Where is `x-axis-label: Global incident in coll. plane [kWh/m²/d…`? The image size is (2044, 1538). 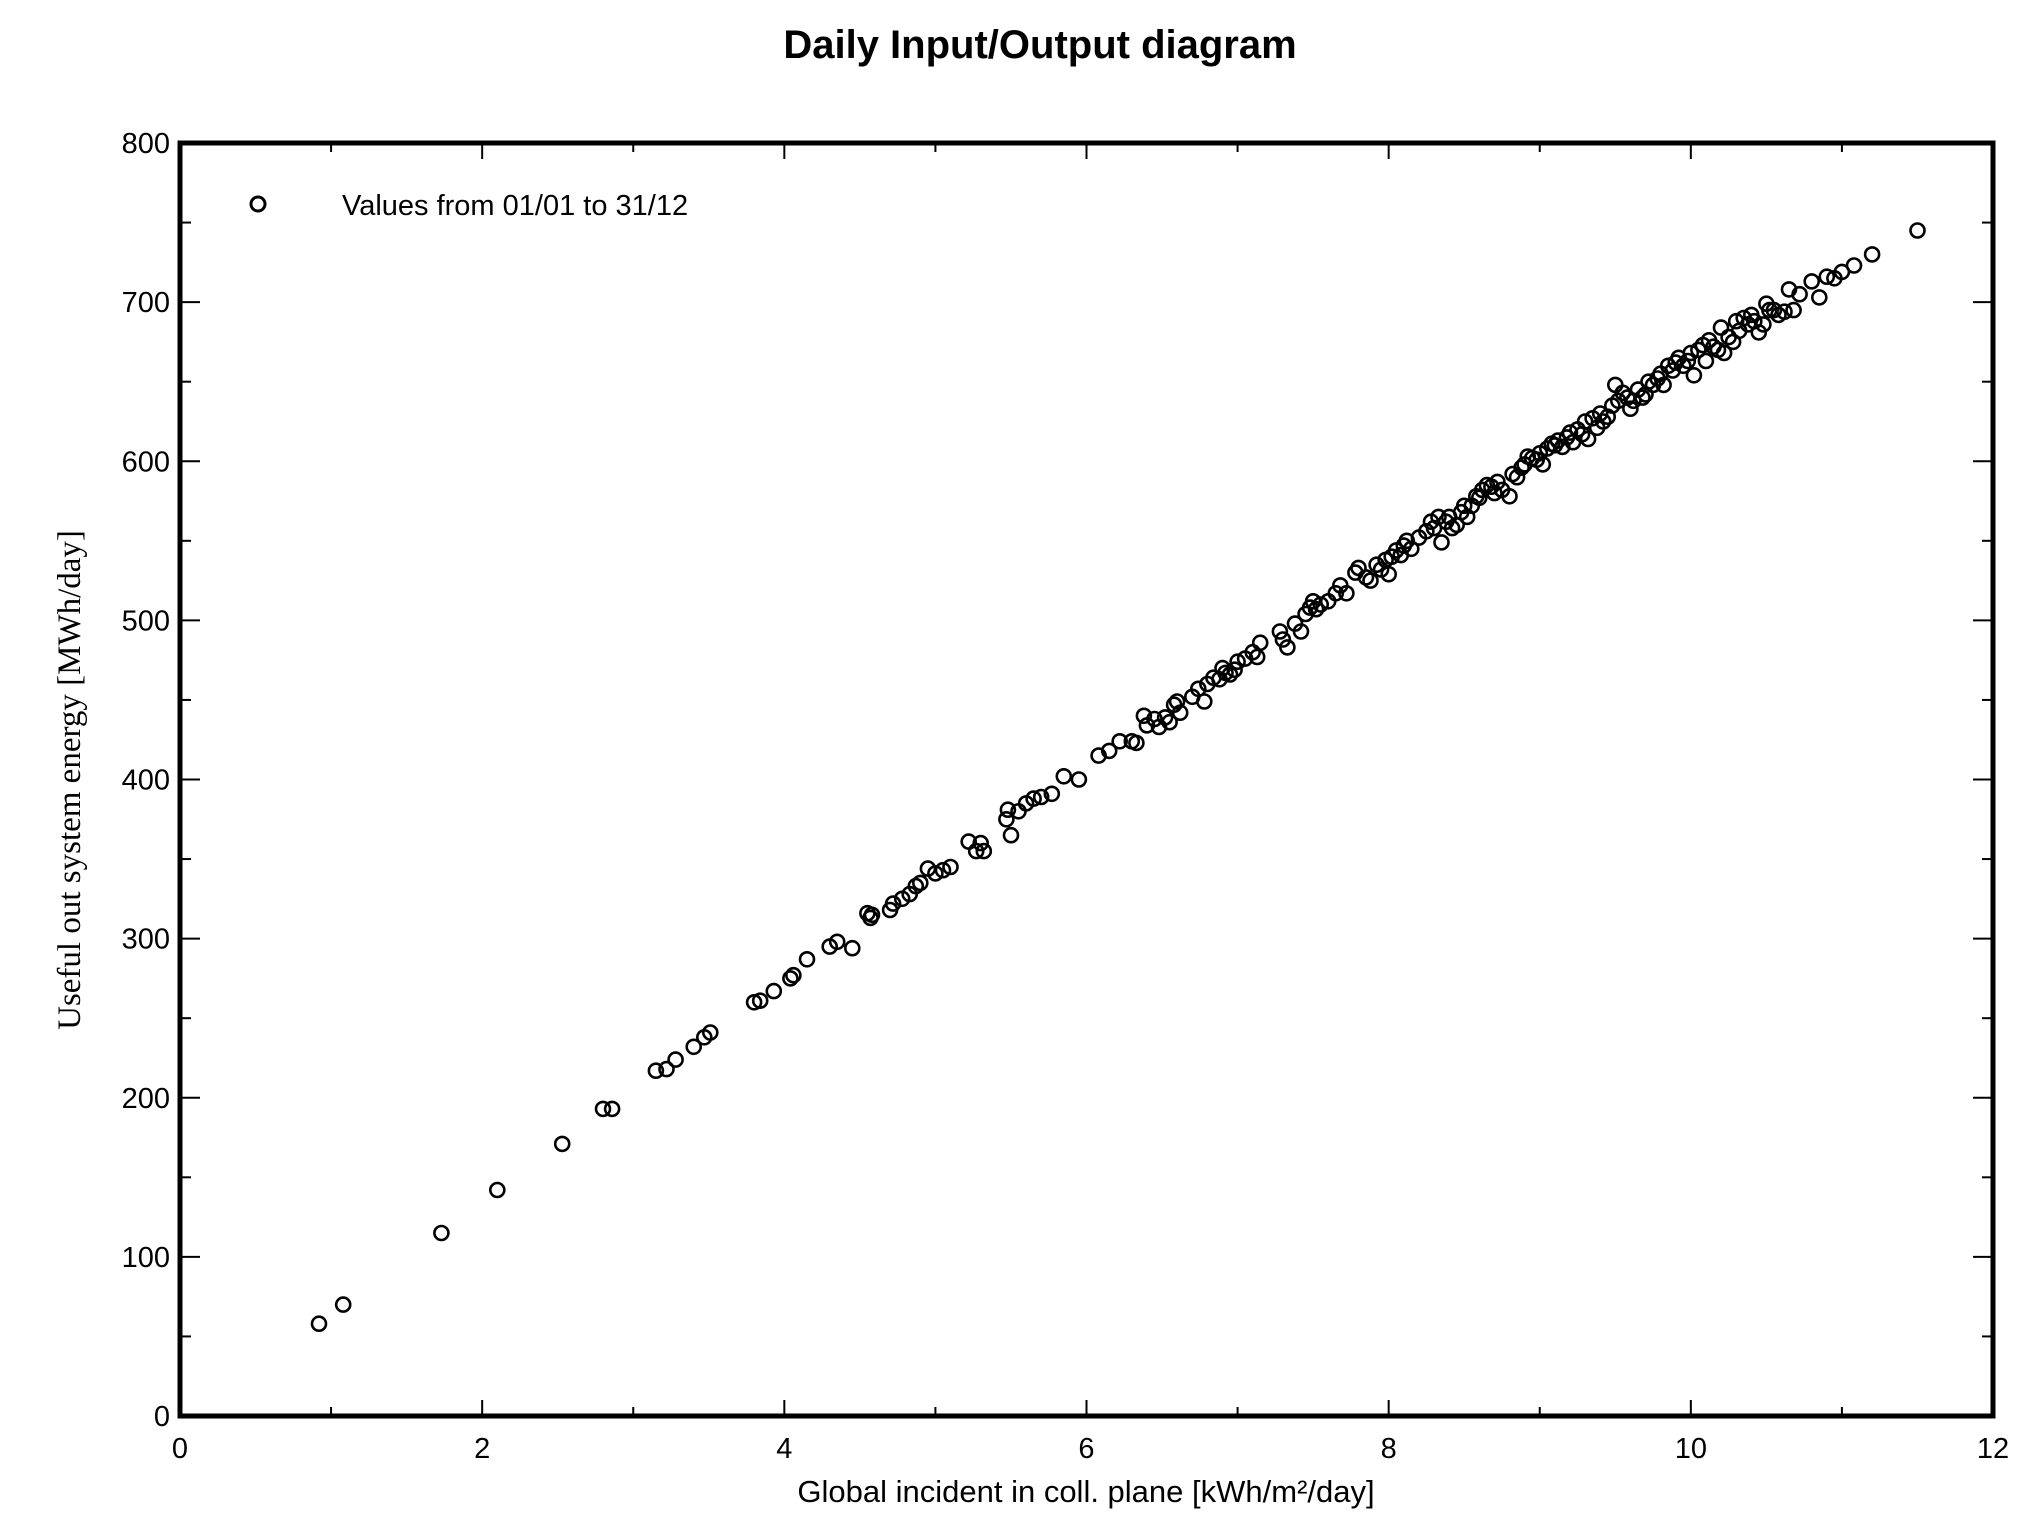 x-axis-label: Global incident in coll. plane [kWh/m²/d… is located at coordinates (1085, 1491).